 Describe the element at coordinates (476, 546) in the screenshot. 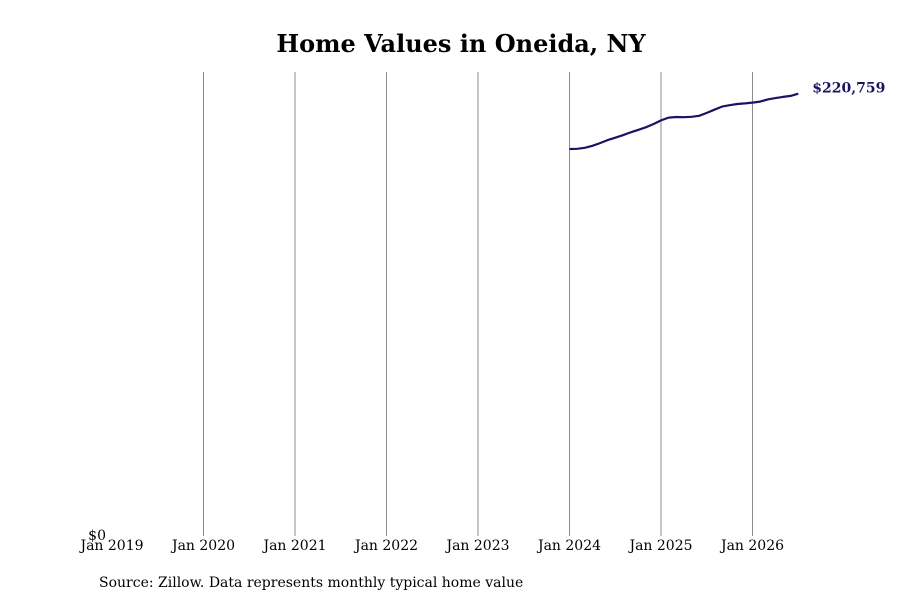

I see `x-tick-label: Jan 2023` at that location.